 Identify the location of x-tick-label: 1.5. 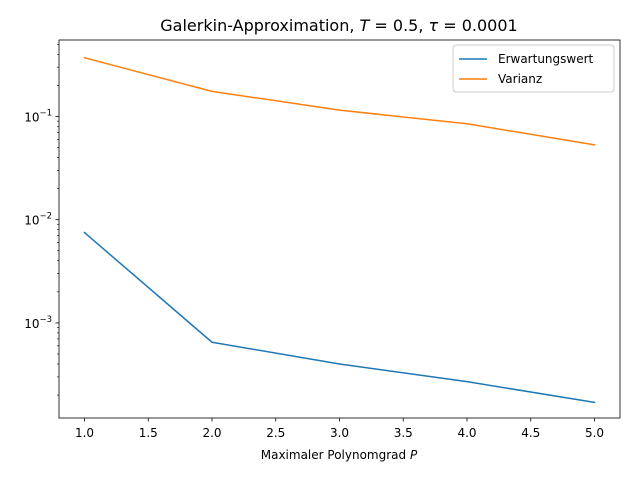
(148, 433).